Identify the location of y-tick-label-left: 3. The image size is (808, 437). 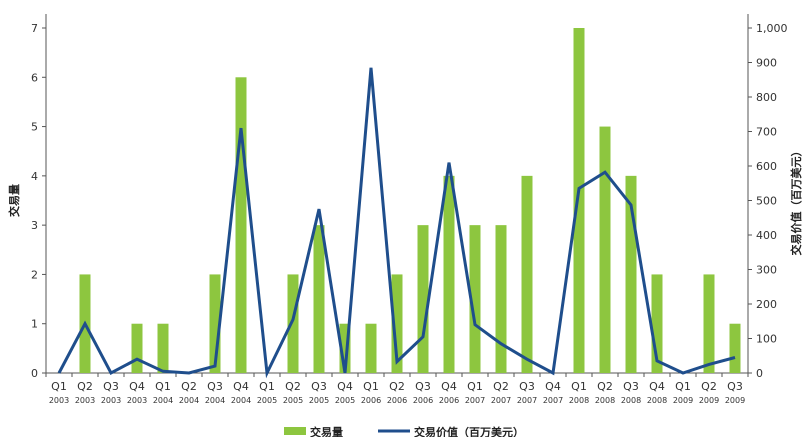
(34, 225).